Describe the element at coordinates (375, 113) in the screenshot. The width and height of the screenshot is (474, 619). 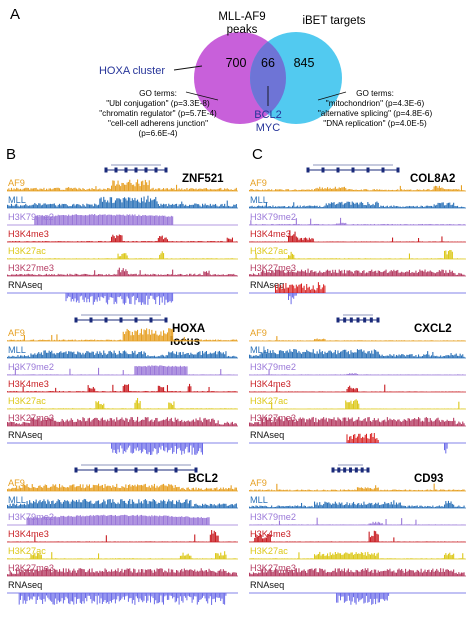
I see `go-right-line: "alternative splicing" (p=4.8E-6)` at that location.